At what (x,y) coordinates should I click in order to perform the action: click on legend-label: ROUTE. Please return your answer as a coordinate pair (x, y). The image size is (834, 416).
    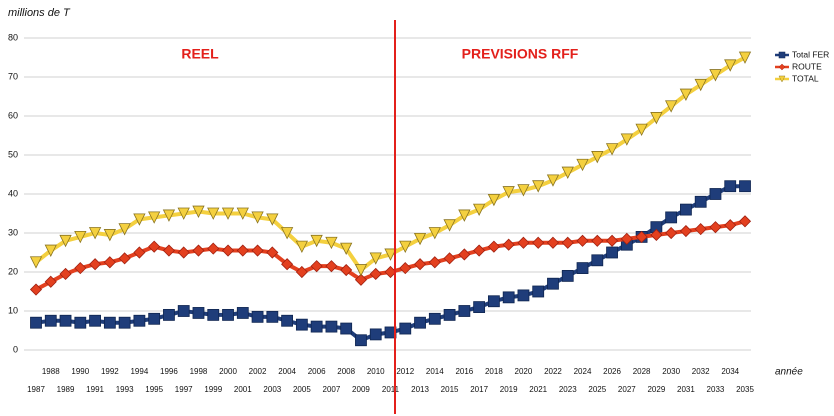
    Looking at the image, I should click on (807, 66).